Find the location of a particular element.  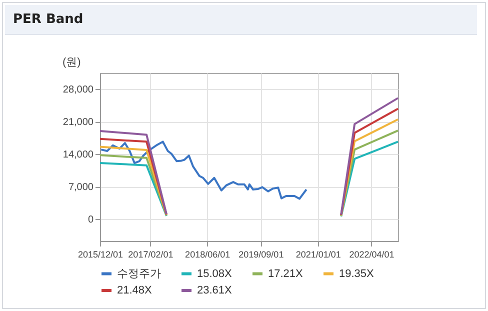

y-tick-label: 28,000 is located at coordinates (78, 90).